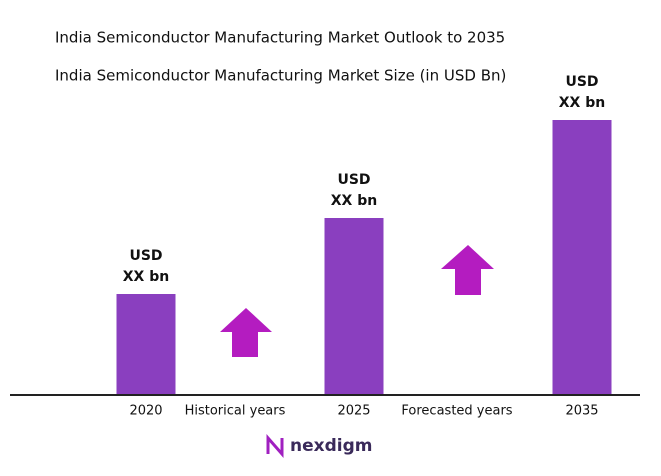 The width and height of the screenshot is (661, 476). I want to click on period-label: Forecasted years, so click(456, 411).